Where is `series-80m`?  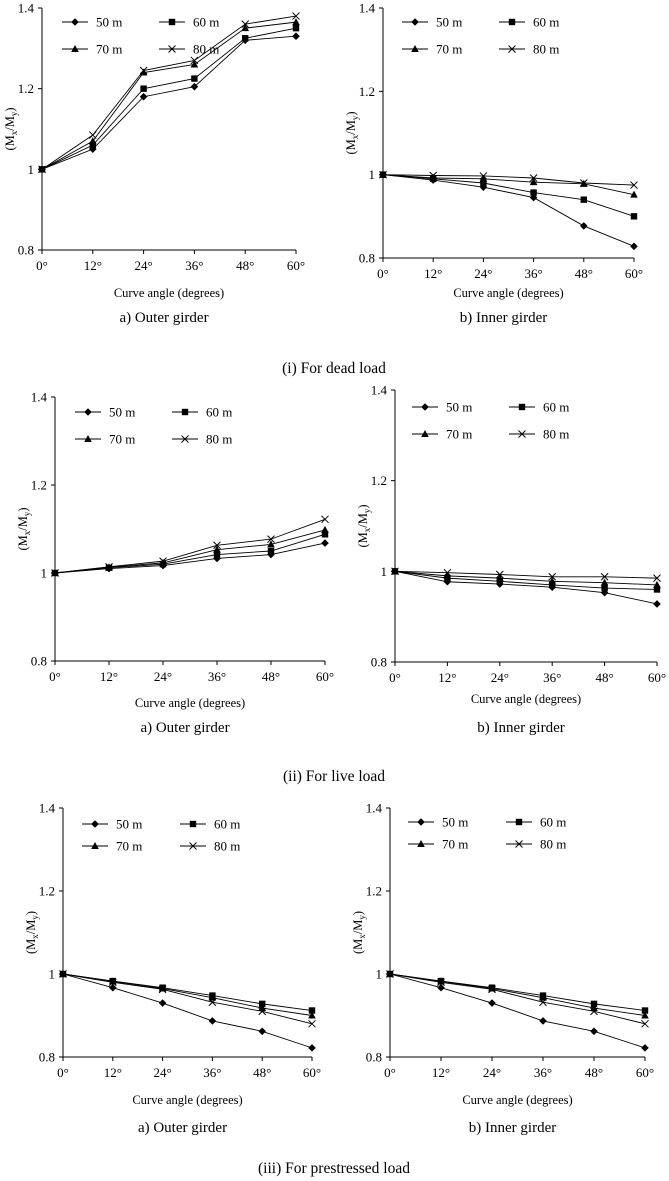 series-80m is located at coordinates (169, 93).